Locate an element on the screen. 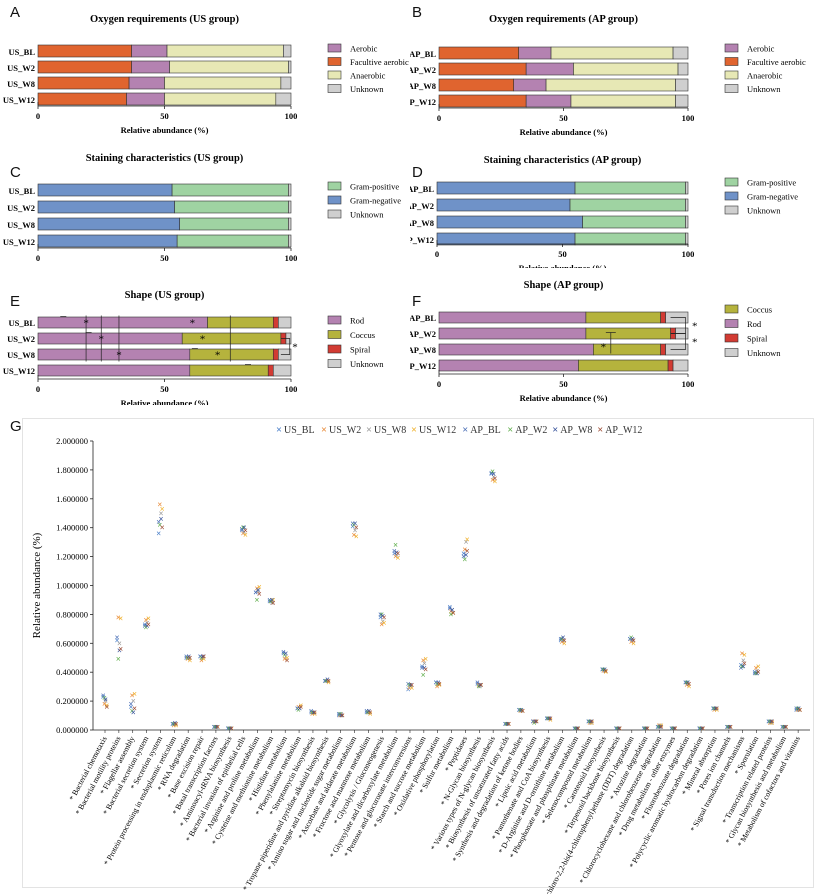 The width and height of the screenshot is (824, 894). y-tick-label: 1.800000 is located at coordinates (72, 470).